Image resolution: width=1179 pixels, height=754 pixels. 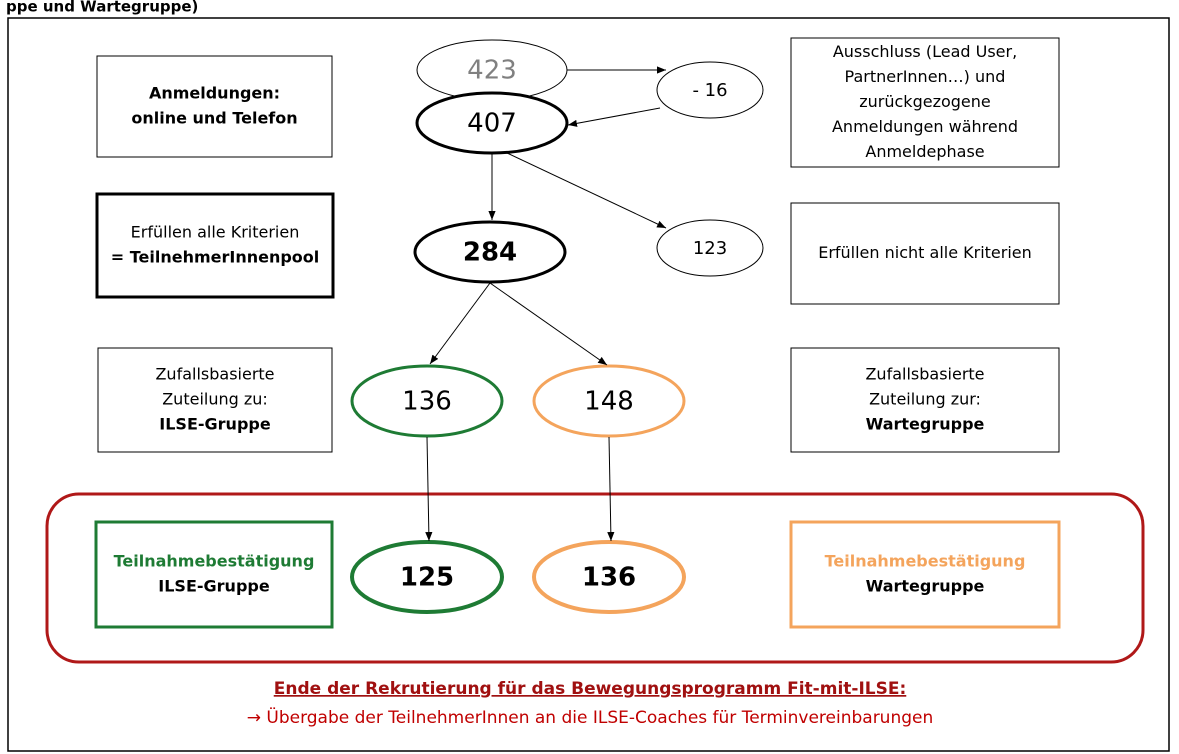 I want to click on box-text: Erfüllen nicht alle Kriterien, so click(x=925, y=252).